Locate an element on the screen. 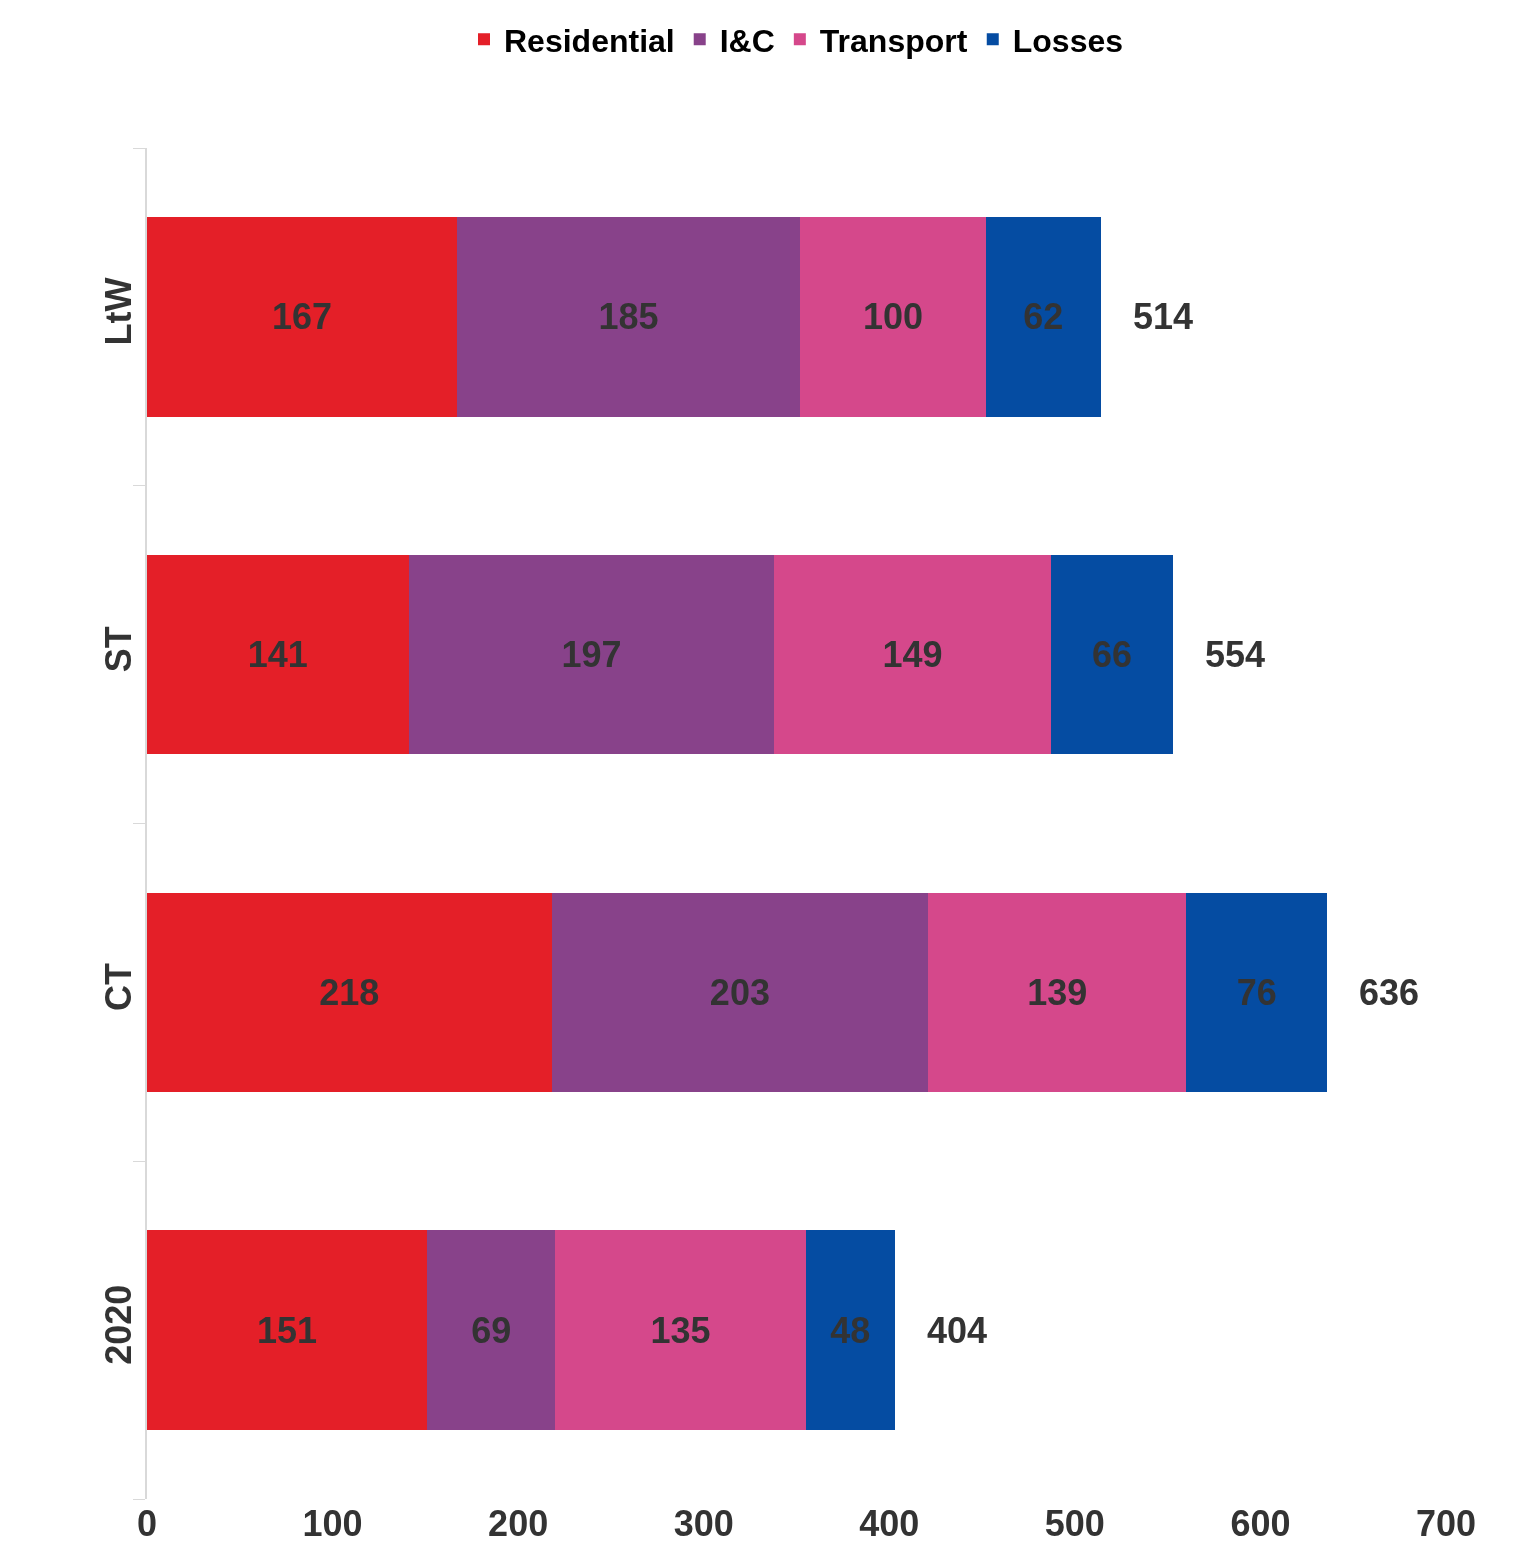  data-label: 203 is located at coordinates (739, 992).